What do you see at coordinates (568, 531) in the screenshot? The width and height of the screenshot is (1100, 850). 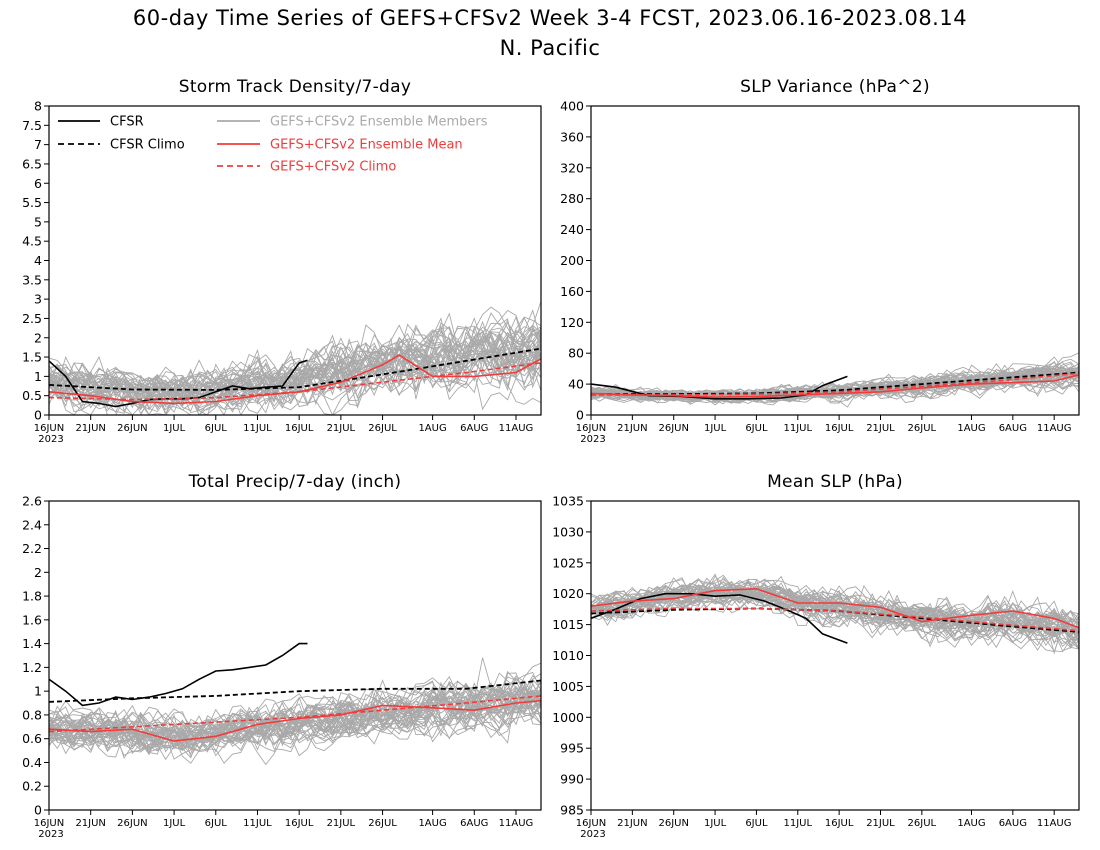 I see `y-tick-label: 1030` at bounding box center [568, 531].